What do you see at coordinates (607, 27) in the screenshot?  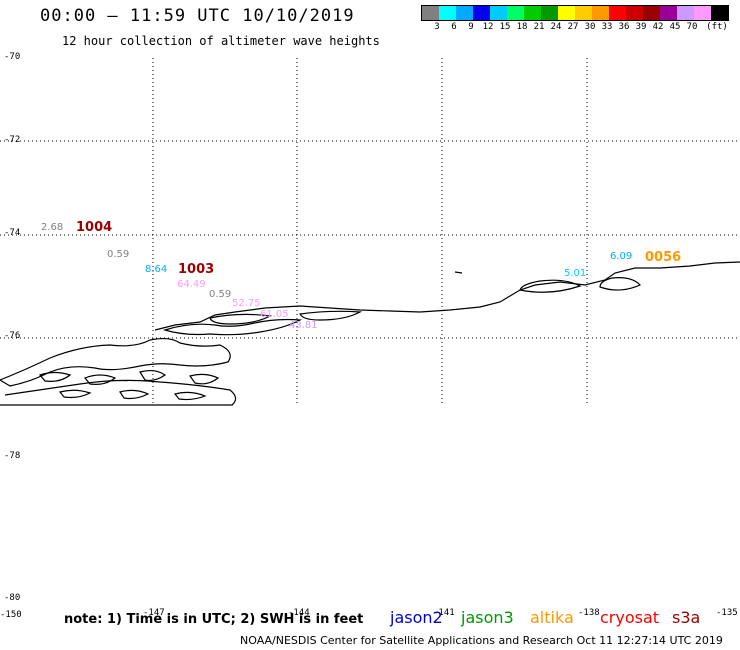 I see `legend-label: 33` at bounding box center [607, 27].